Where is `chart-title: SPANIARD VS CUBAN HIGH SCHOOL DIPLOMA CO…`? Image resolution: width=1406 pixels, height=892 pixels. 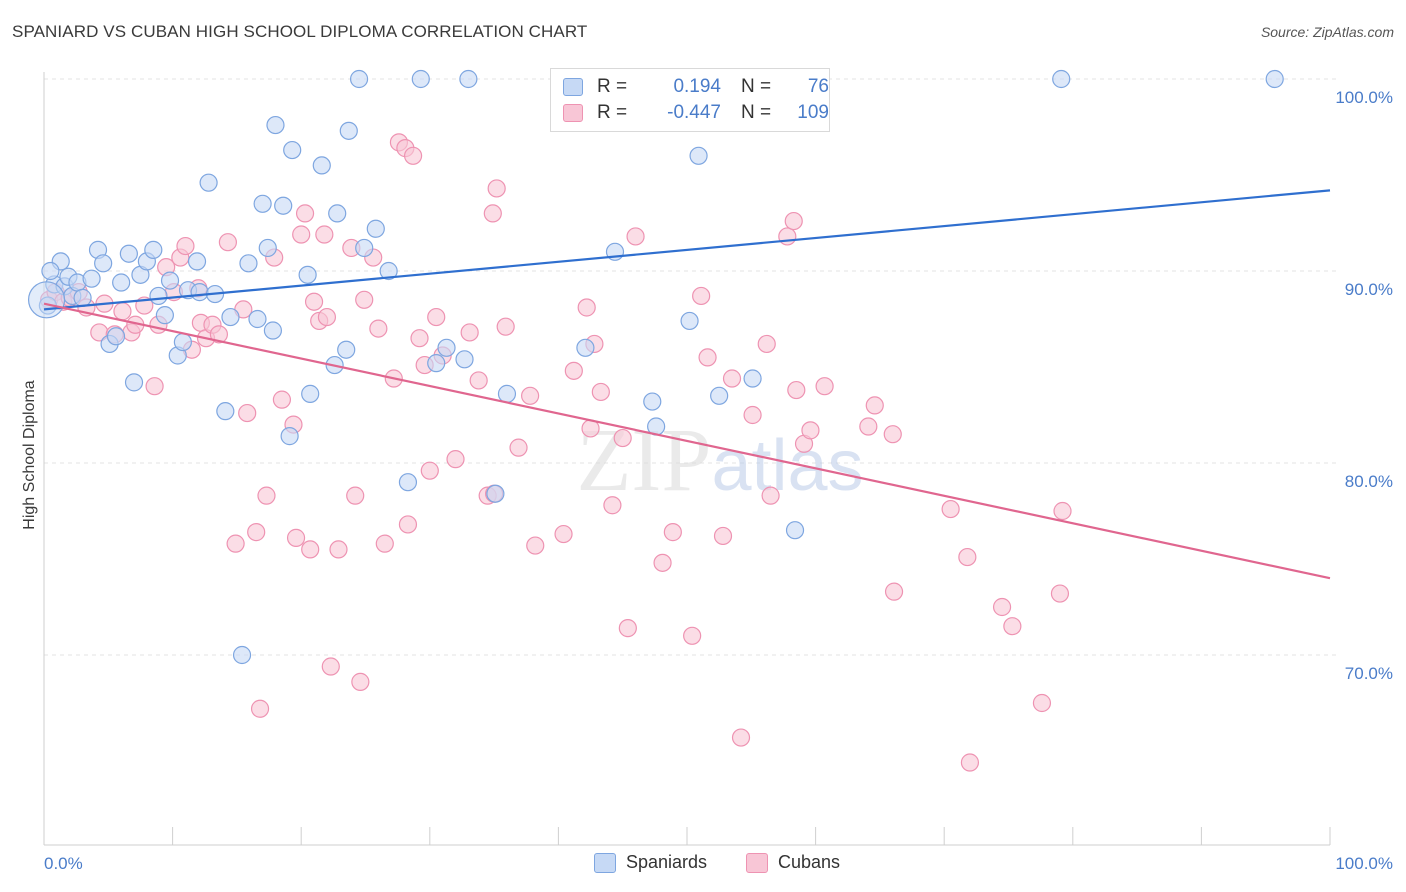
chart-title: SPANIARD VS CUBAN HIGH SCHOOL DIPLOMA CO… is located at coordinates (300, 31).